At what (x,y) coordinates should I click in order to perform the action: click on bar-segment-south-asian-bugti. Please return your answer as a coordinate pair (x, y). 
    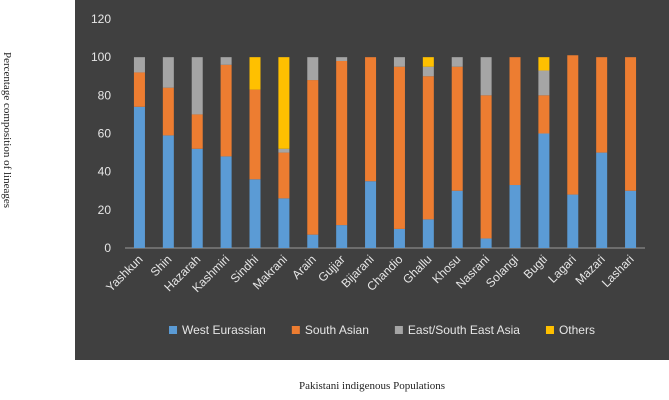
    Looking at the image, I should click on (544, 114).